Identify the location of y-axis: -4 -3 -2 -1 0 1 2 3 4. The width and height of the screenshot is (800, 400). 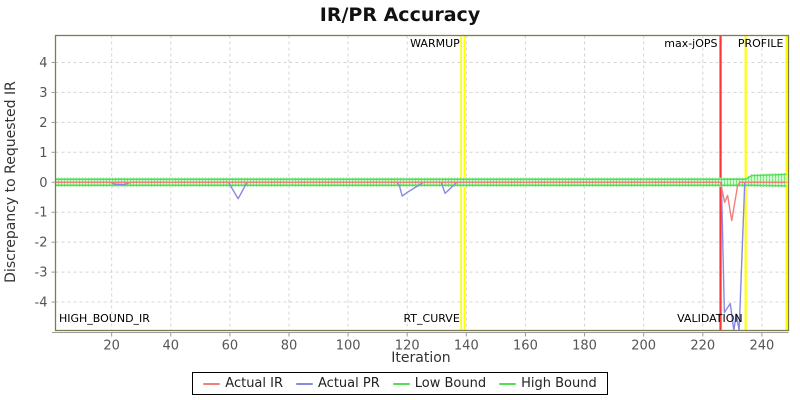
(45, 183).